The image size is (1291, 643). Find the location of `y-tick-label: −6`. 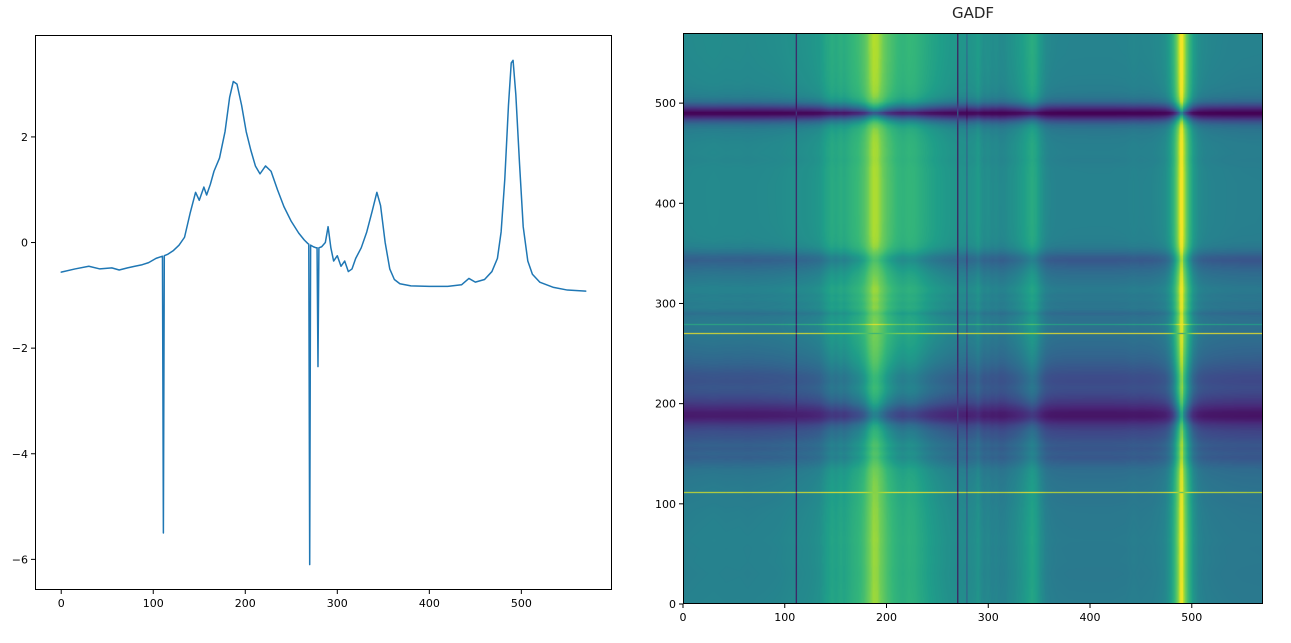

y-tick-label: −6 is located at coordinates (20, 559).